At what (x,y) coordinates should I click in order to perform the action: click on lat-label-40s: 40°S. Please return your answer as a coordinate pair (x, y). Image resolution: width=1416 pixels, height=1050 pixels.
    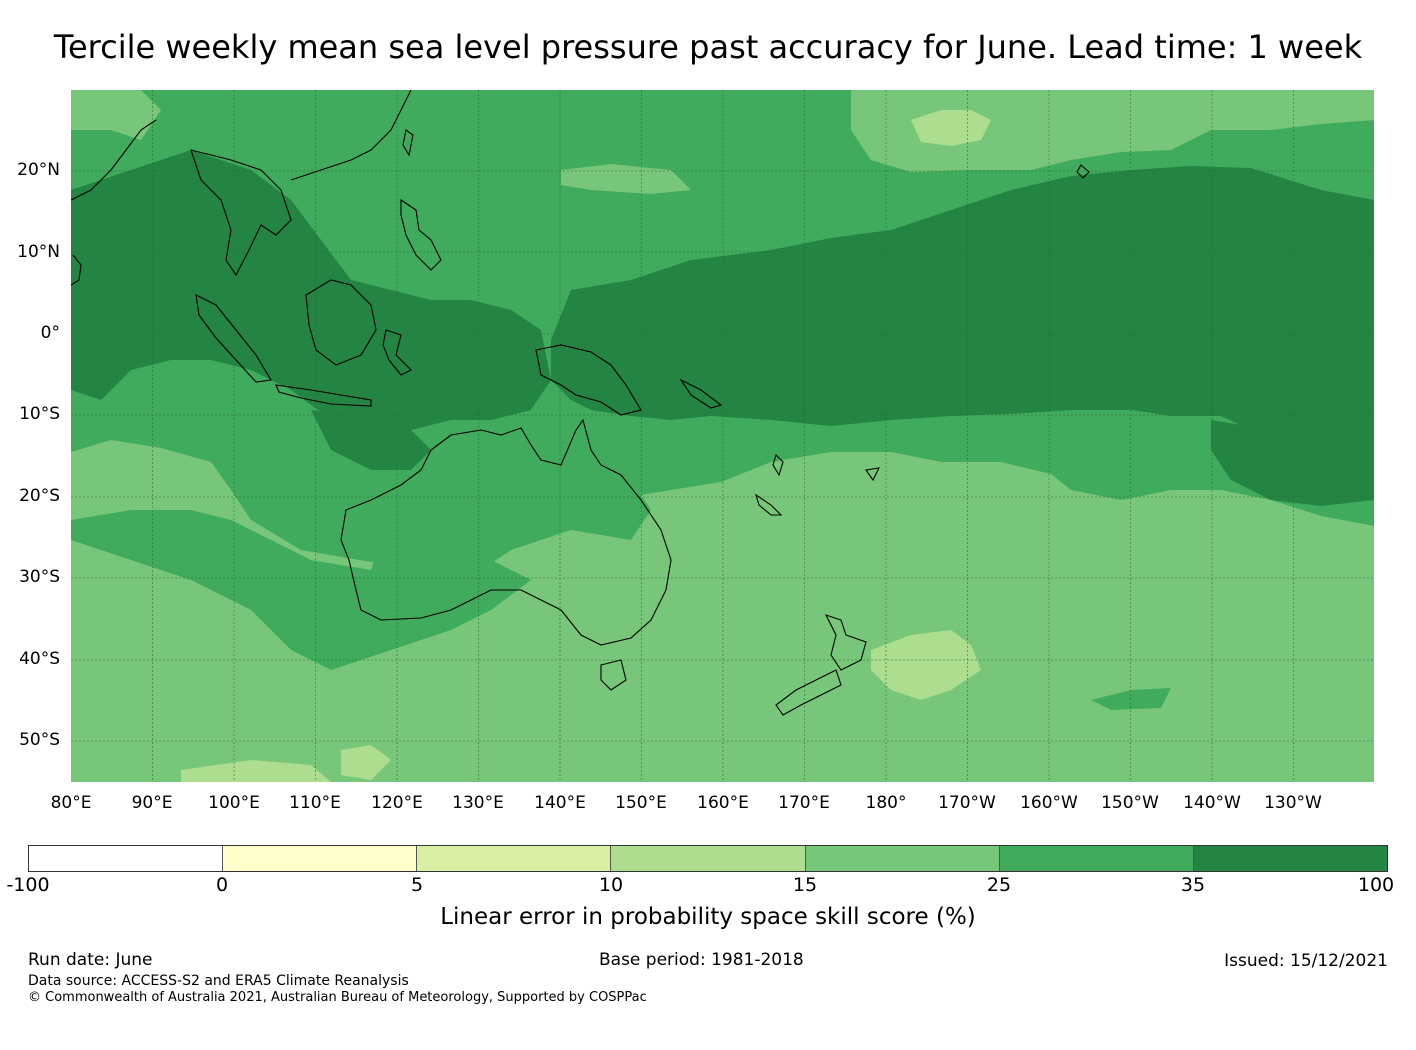
    Looking at the image, I should click on (39, 659).